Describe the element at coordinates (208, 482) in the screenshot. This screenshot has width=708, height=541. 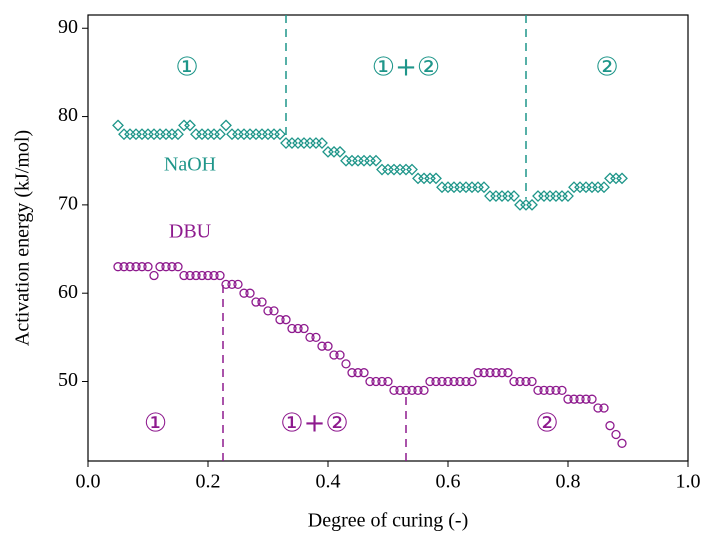
I see `x-tick-label: 0.2` at that location.